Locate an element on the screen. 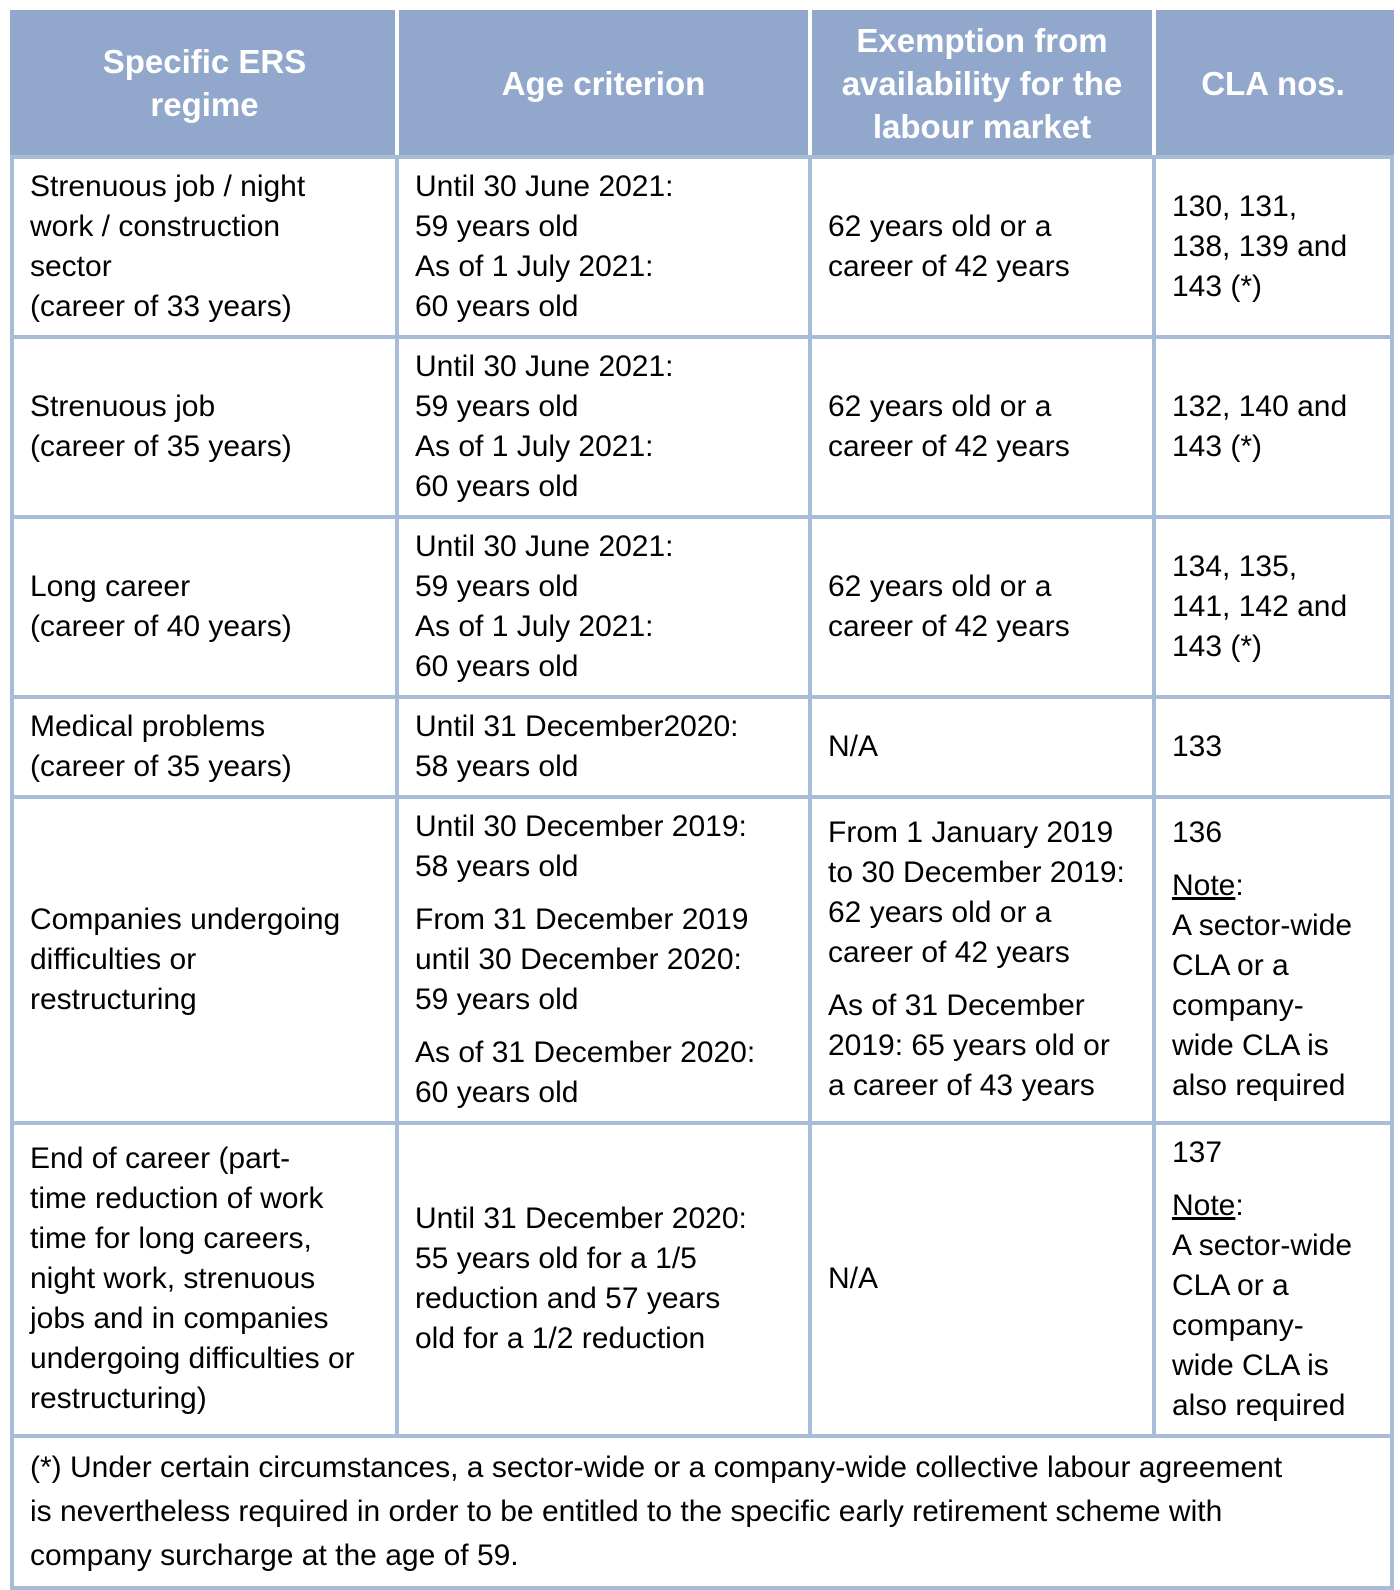 The width and height of the screenshot is (1400, 1590). paragraph: 136 is located at coordinates (1197, 833).